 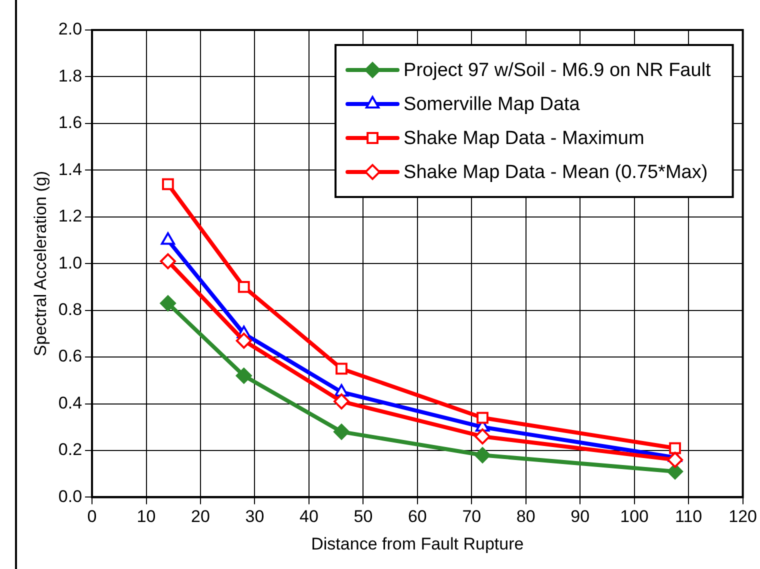 What do you see at coordinates (70, 356) in the screenshot?
I see `y-tick-label: 0.6` at bounding box center [70, 356].